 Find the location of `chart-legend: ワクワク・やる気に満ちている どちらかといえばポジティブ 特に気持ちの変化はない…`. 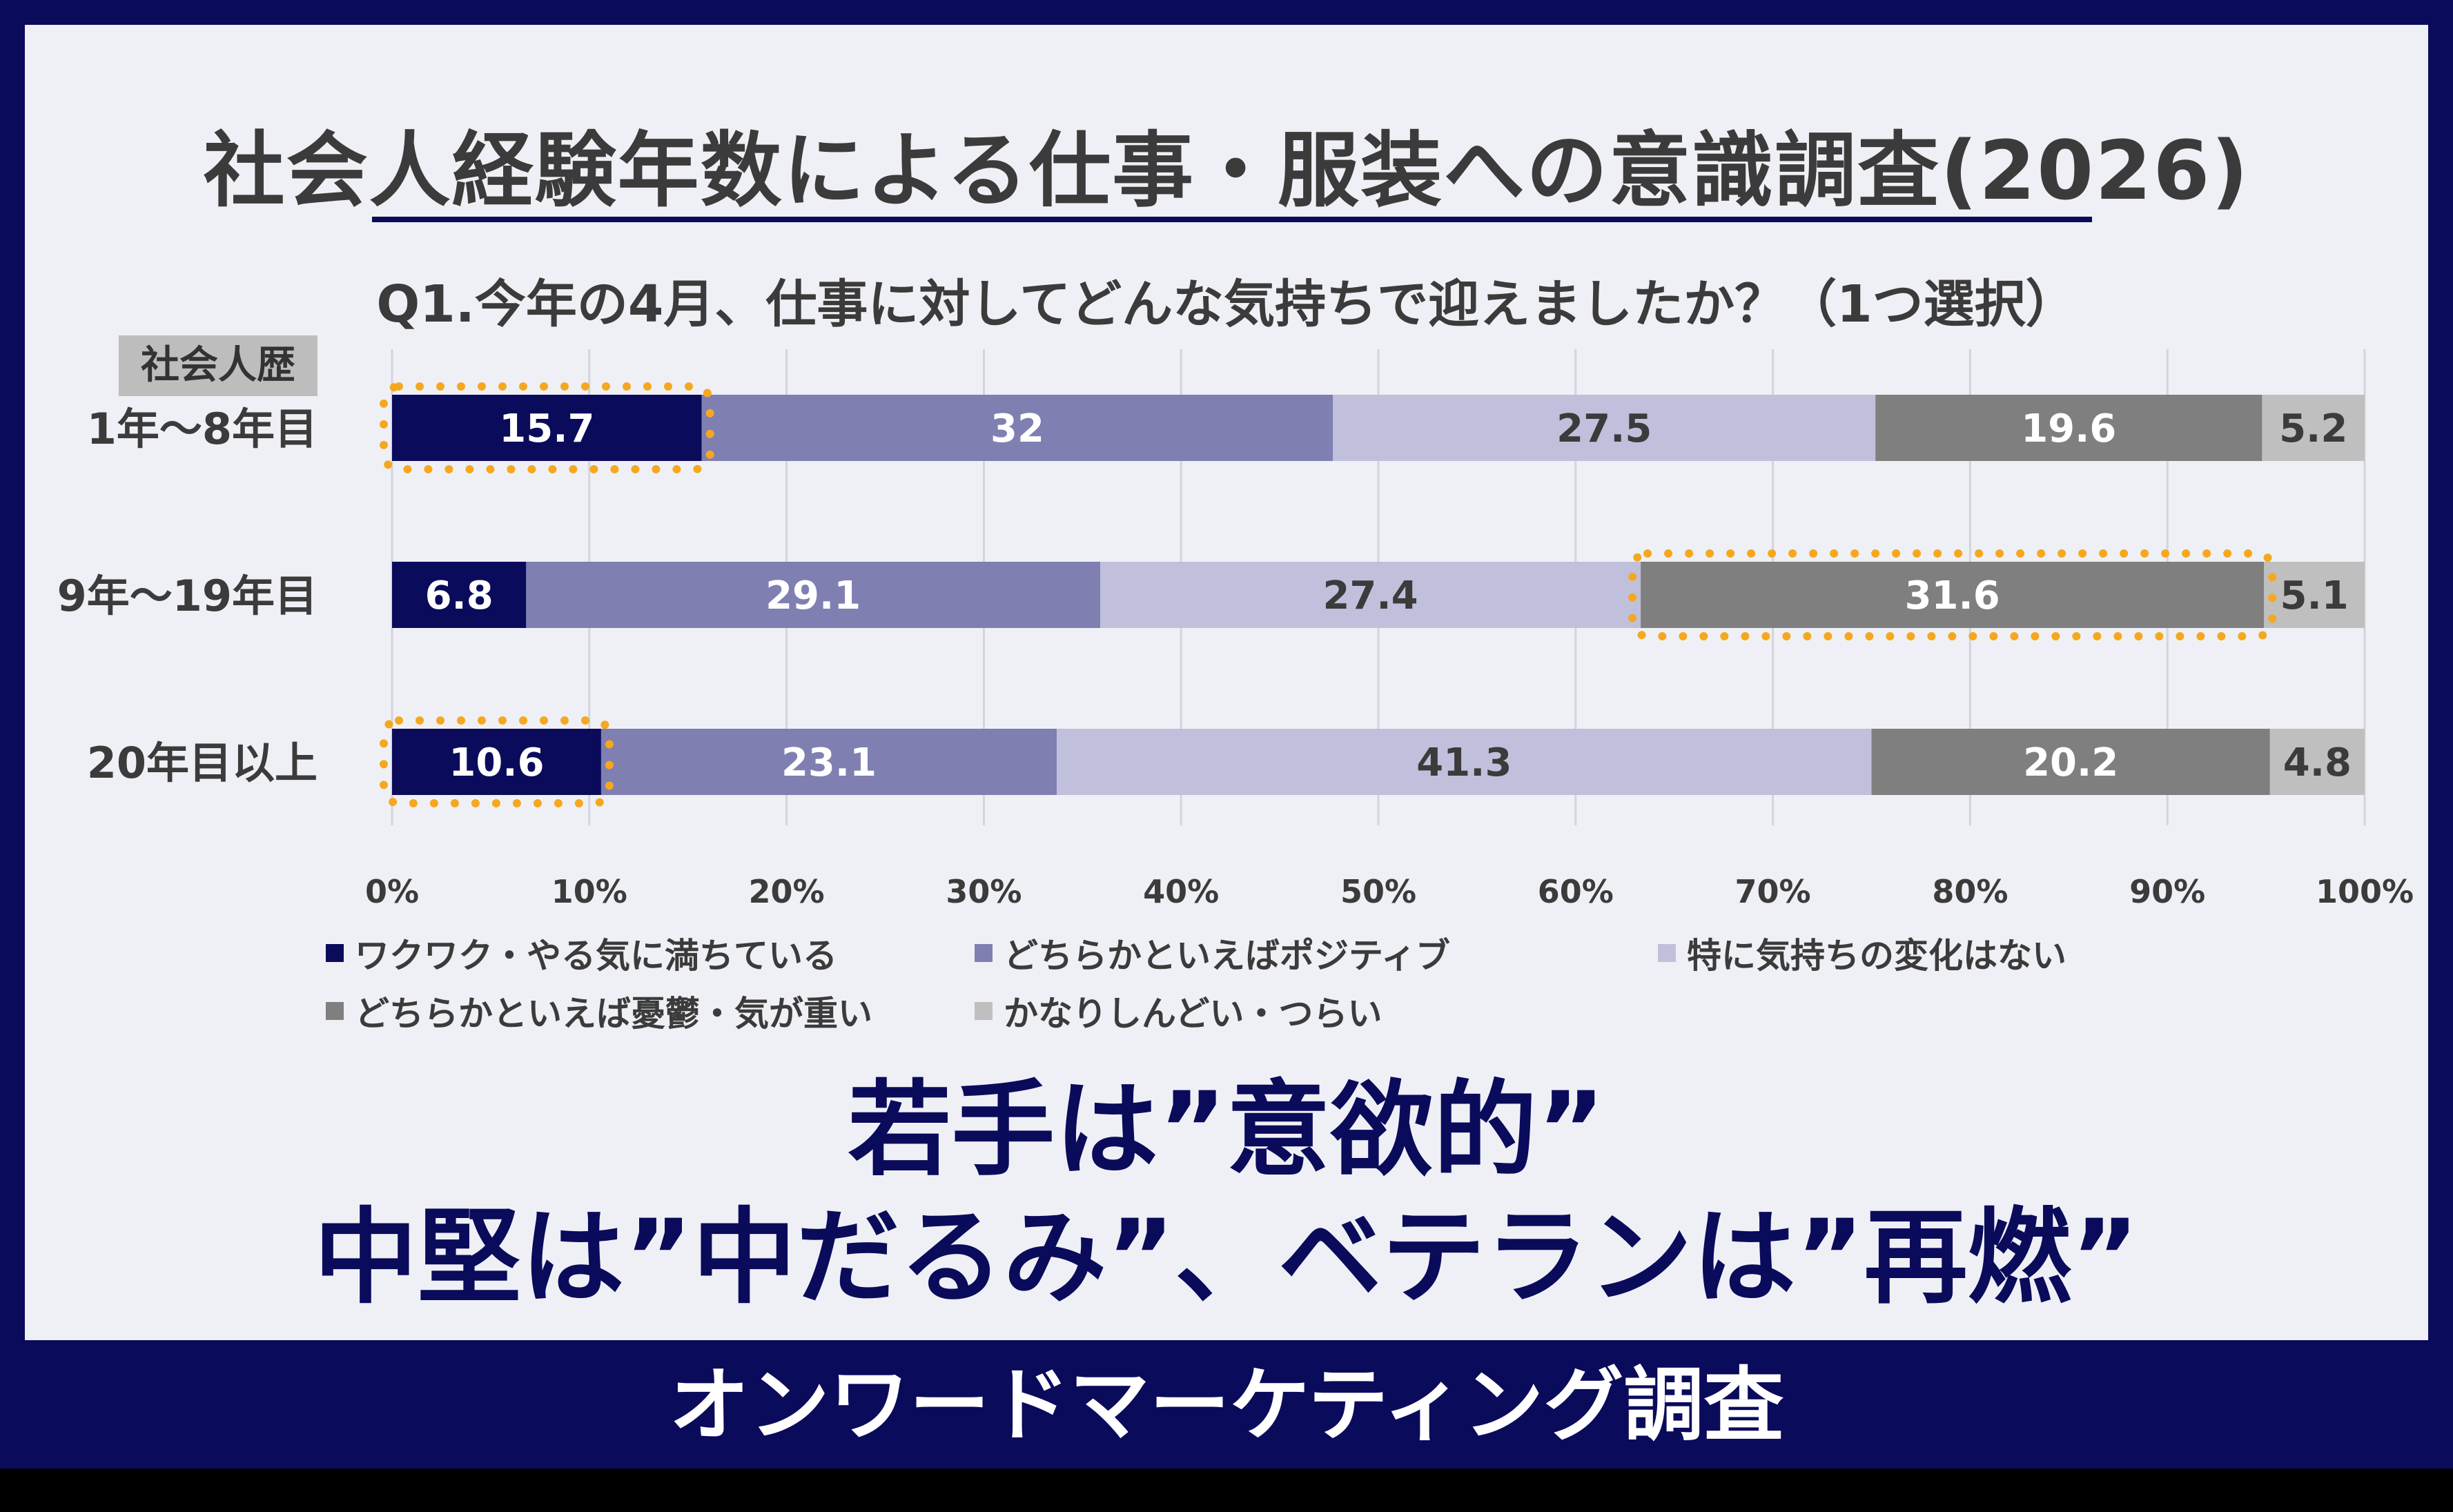

chart-legend: ワクワク・やる気に満ちている どちらかといえばポジティブ 特に気持ちの変化はない… is located at coordinates (1326, 994).